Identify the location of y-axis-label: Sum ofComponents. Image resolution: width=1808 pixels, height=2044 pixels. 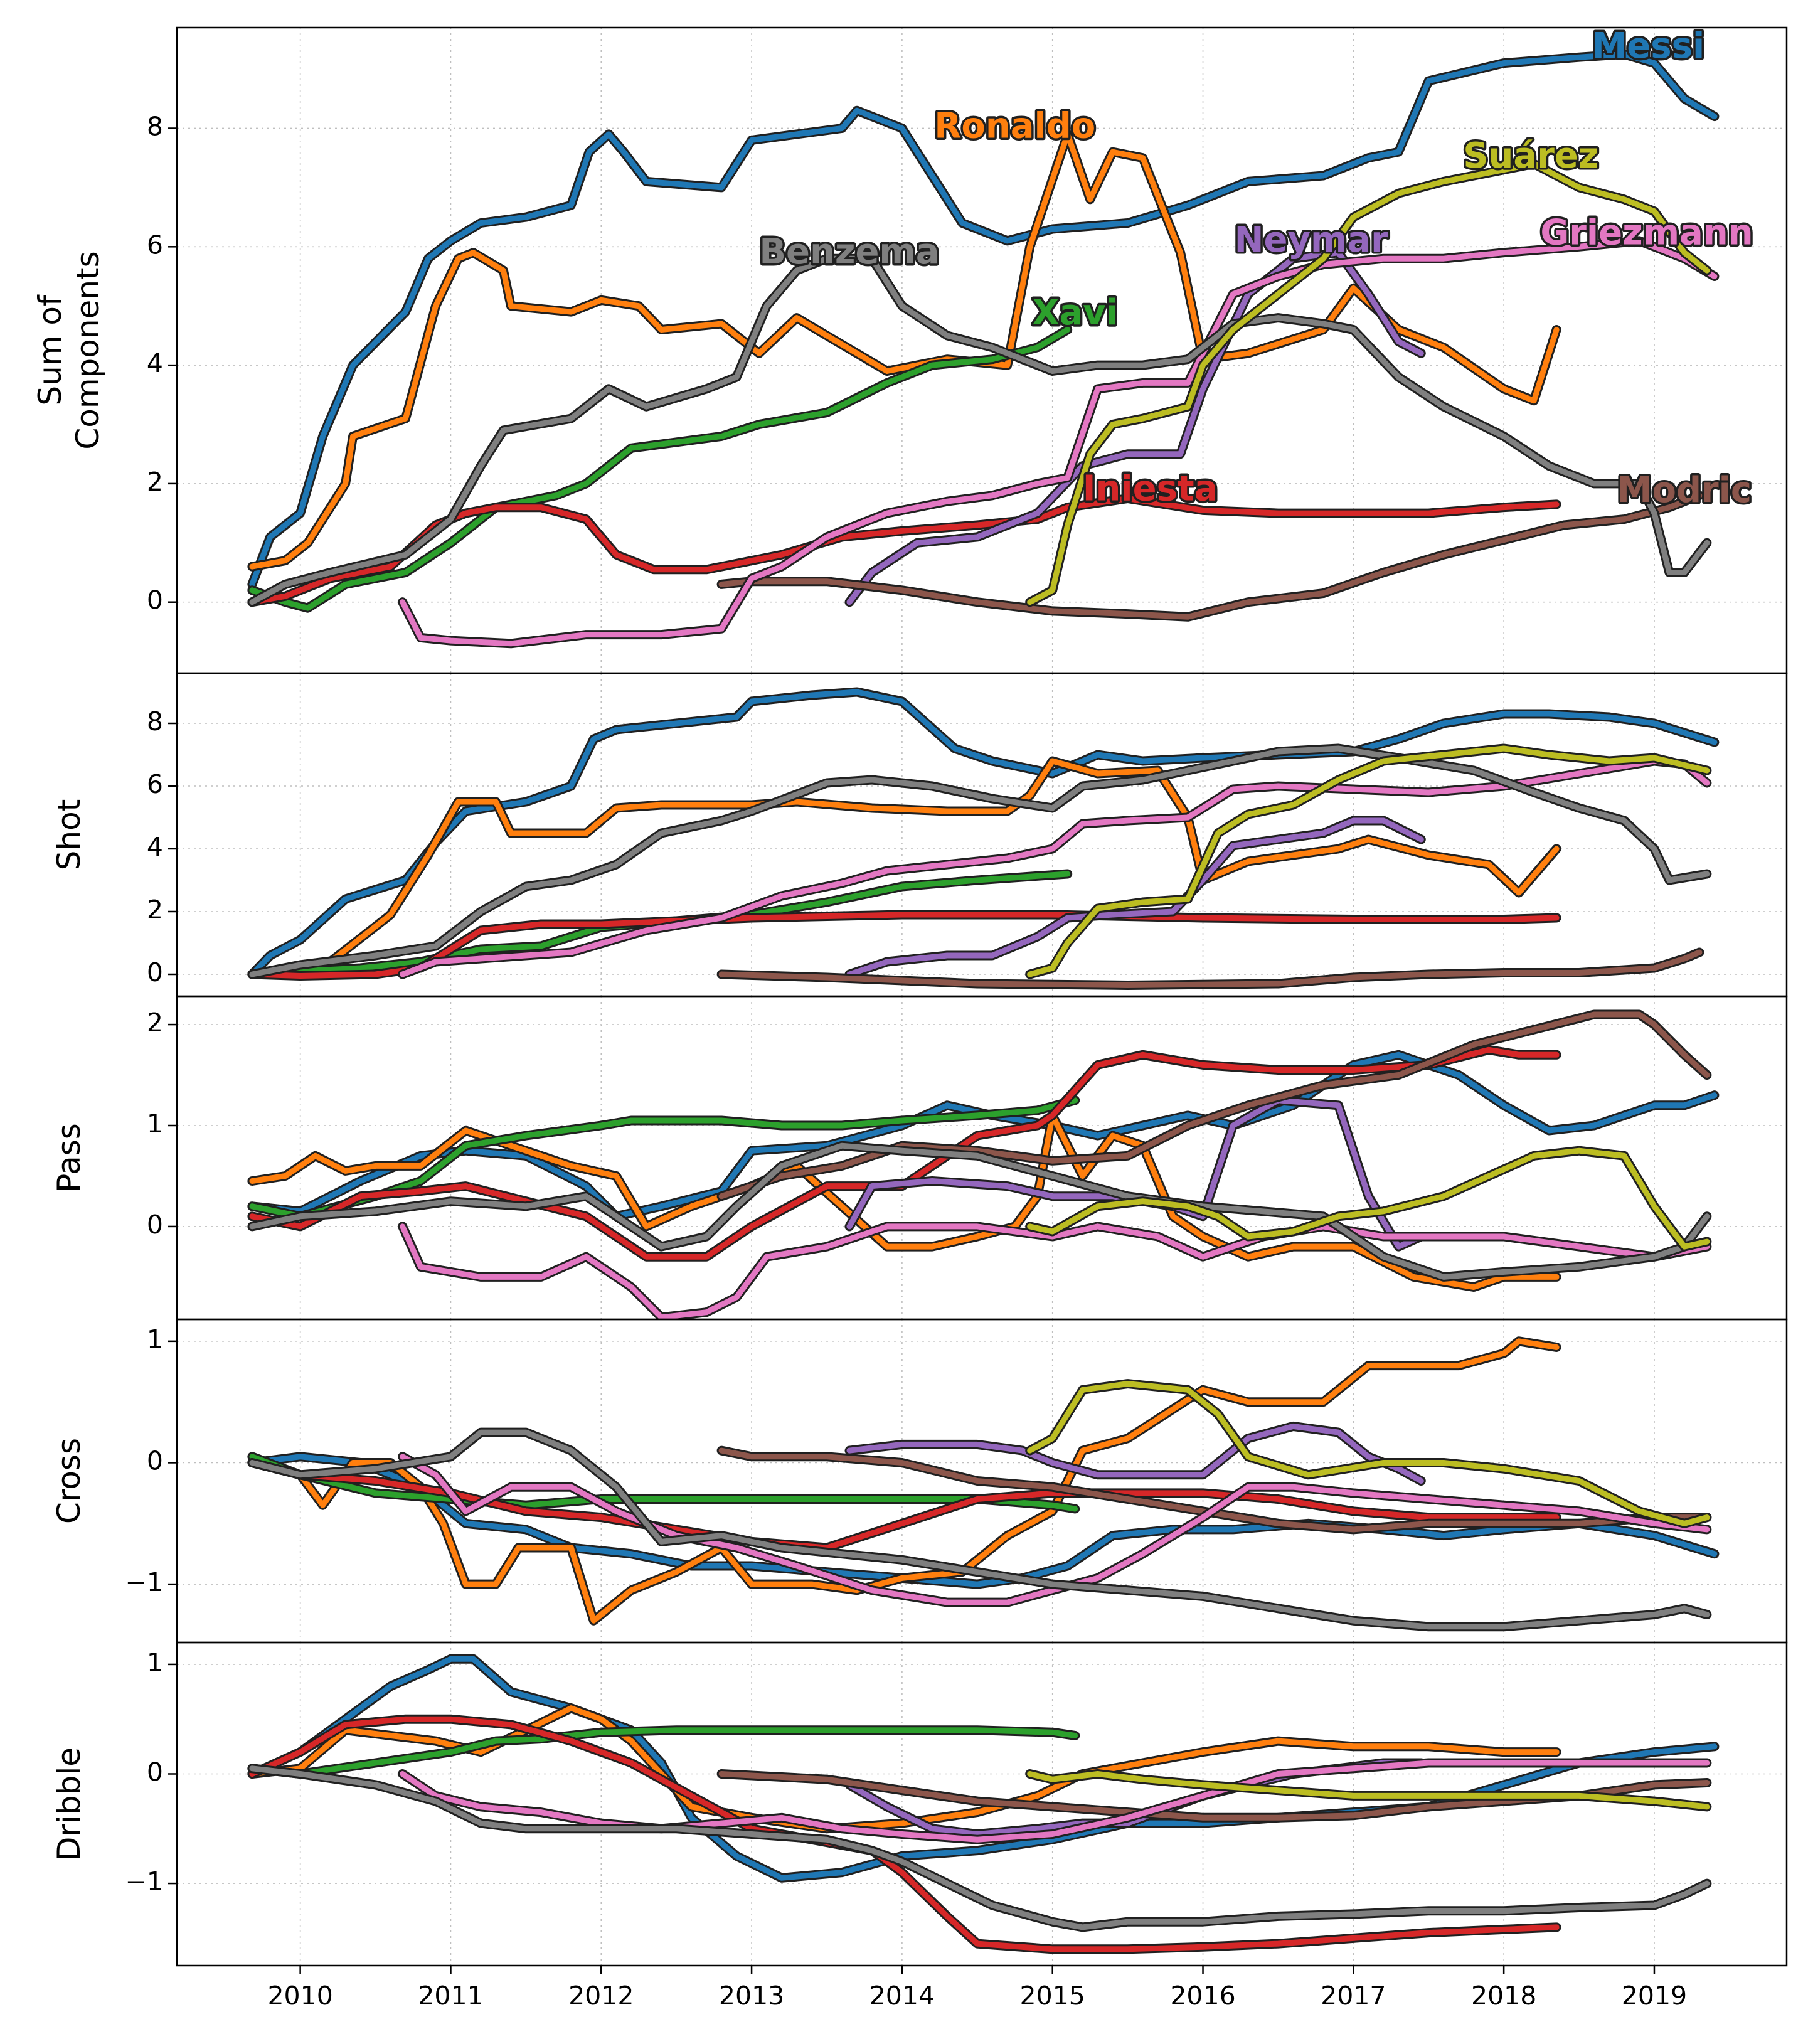
(69, 350).